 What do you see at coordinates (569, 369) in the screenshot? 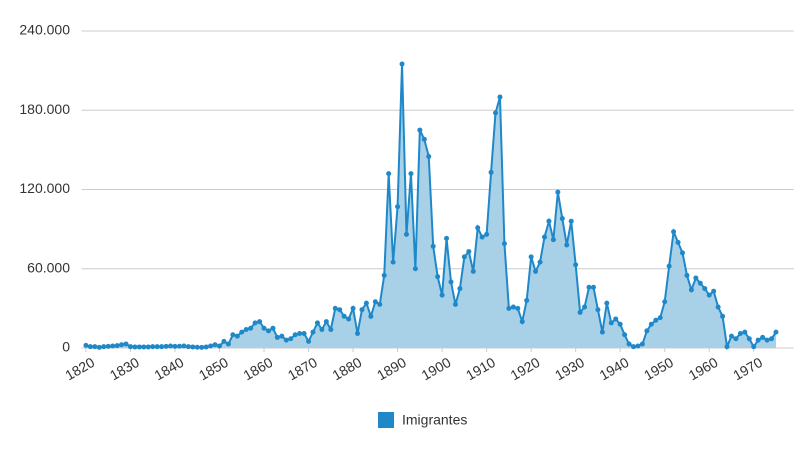
I see `x-tick-label: 1930` at bounding box center [569, 369].